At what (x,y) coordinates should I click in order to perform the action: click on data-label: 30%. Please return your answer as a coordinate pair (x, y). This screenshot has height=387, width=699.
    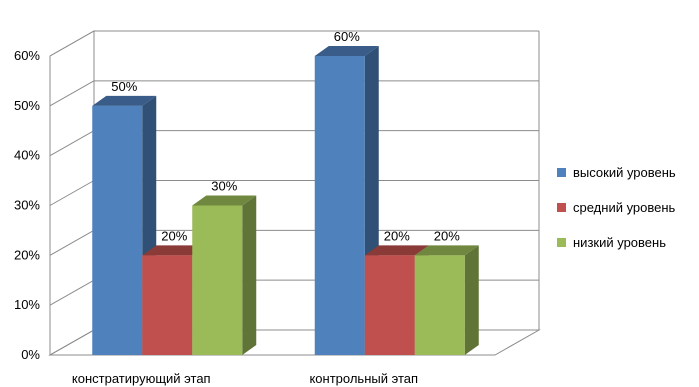
    Looking at the image, I should click on (224, 186).